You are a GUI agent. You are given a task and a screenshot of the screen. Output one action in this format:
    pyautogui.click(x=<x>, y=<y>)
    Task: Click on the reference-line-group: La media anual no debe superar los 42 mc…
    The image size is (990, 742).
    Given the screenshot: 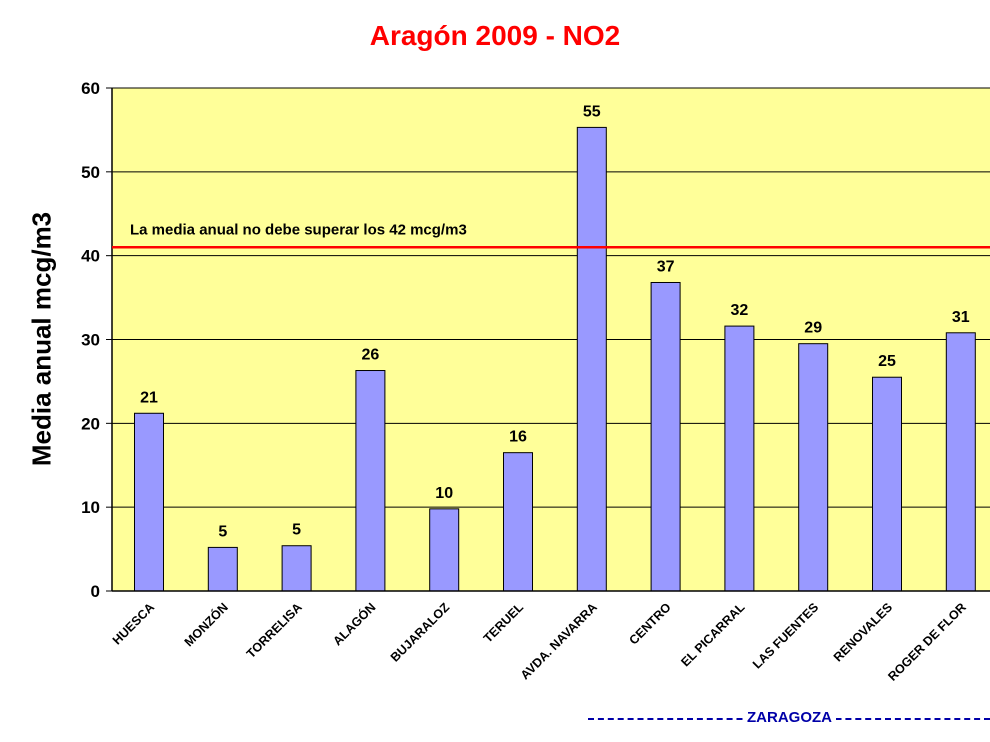 What is the action you would take?
    pyautogui.click(x=551, y=235)
    